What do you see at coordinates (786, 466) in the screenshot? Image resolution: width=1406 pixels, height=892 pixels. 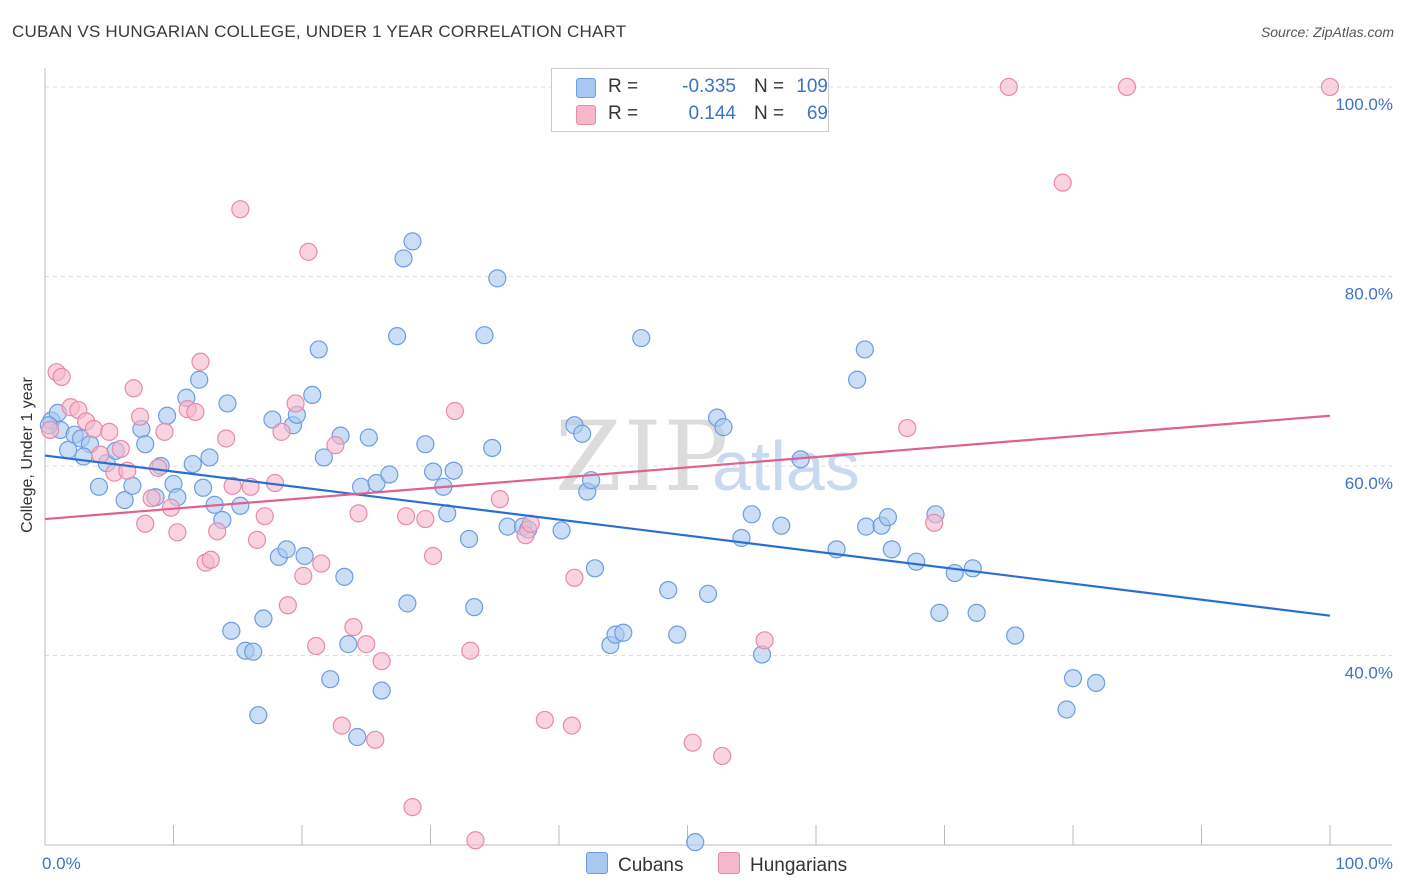 I see `watermark-atlas: atlas` at bounding box center [786, 466].